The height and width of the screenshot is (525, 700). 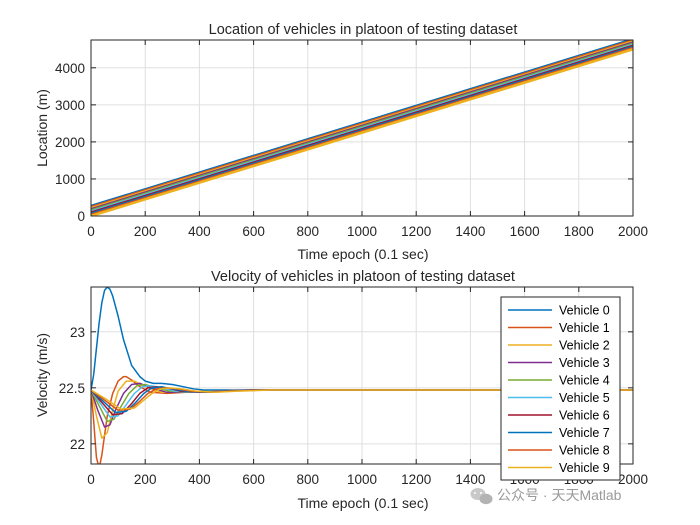 What do you see at coordinates (72, 388) in the screenshot?
I see `velocity-chart-ytick-label: 22.5` at bounding box center [72, 388].